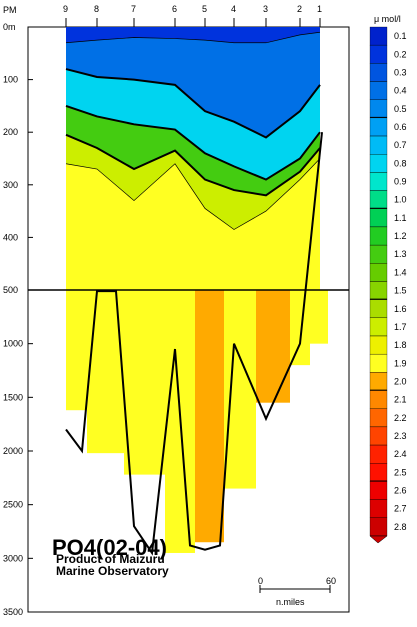 This screenshot has width=417, height=627. What do you see at coordinates (400, 254) in the screenshot?
I see `legend-label-1.3: 1.3` at bounding box center [400, 254].